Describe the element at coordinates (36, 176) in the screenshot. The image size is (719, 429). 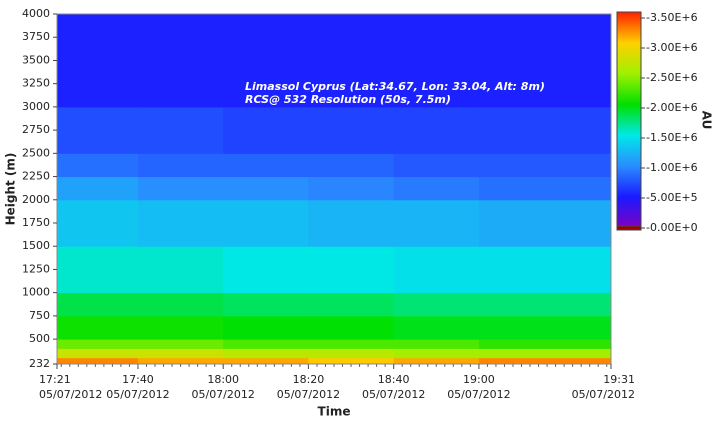
I see `y-tick-label: 2250` at that location.